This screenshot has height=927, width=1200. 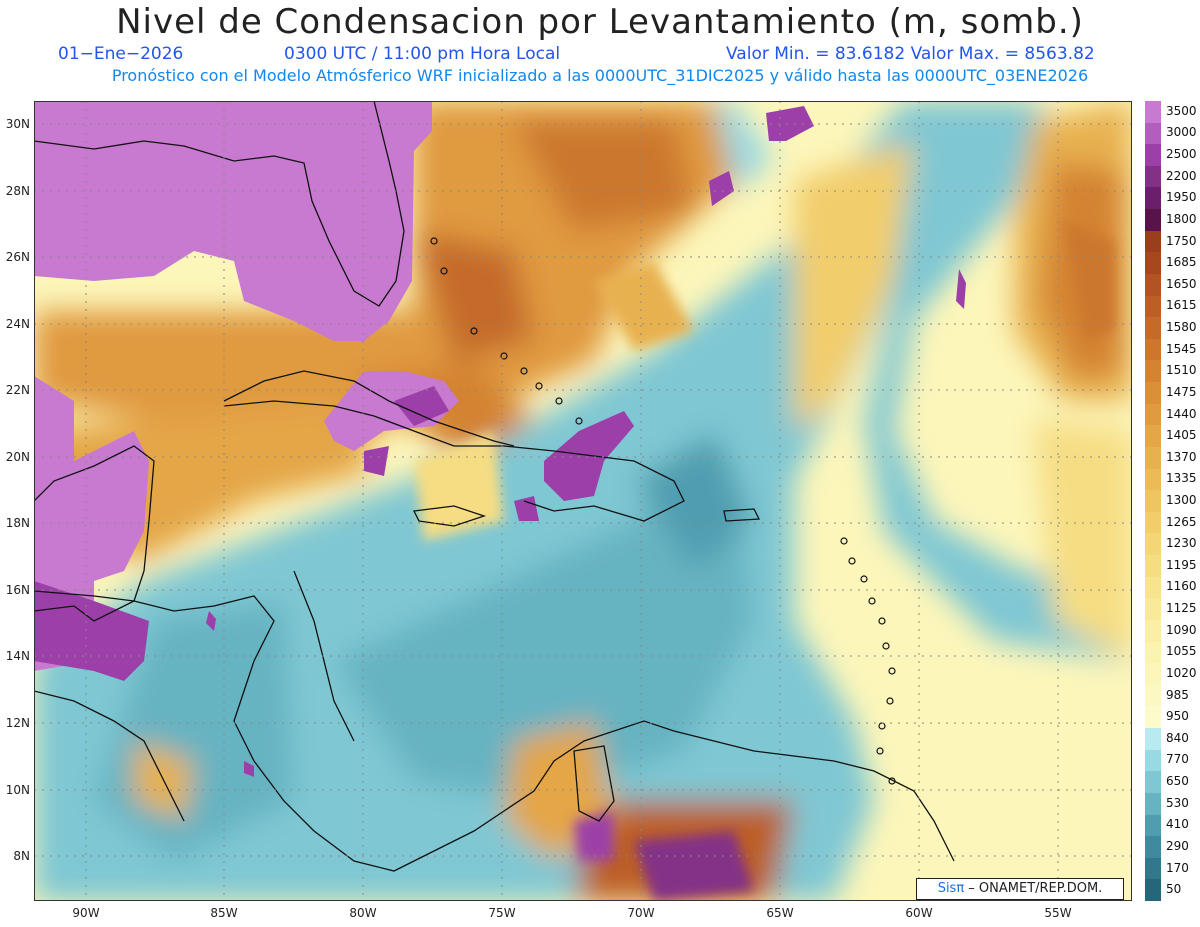 What do you see at coordinates (17, 457) in the screenshot?
I see `lat-label-20n: 20N` at bounding box center [17, 457].